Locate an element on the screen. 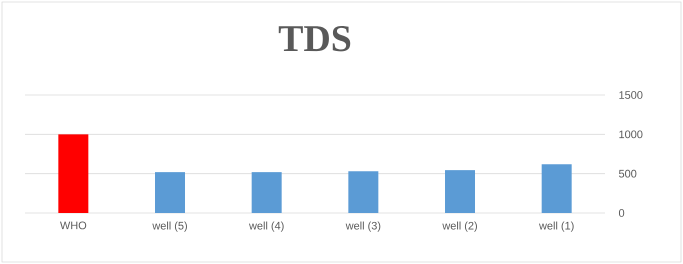 The height and width of the screenshot is (264, 683). x-tick-label: well (2) is located at coordinates (459, 227).